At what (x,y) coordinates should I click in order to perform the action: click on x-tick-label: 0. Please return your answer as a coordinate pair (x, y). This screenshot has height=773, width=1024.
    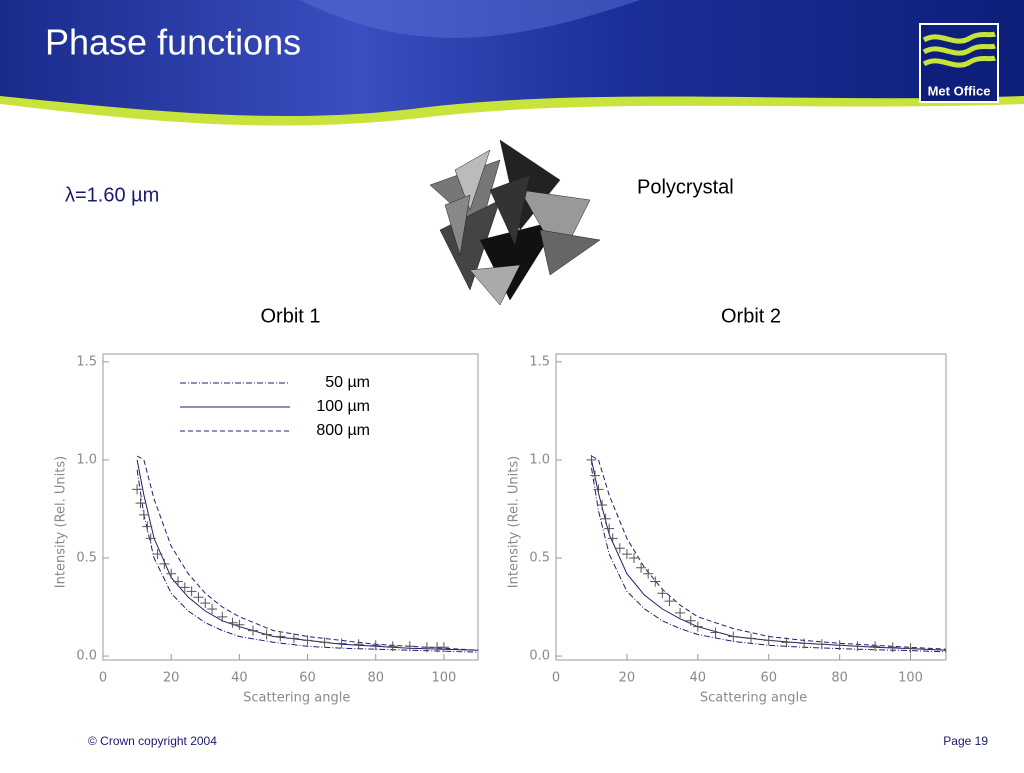
    Looking at the image, I should click on (103, 678).